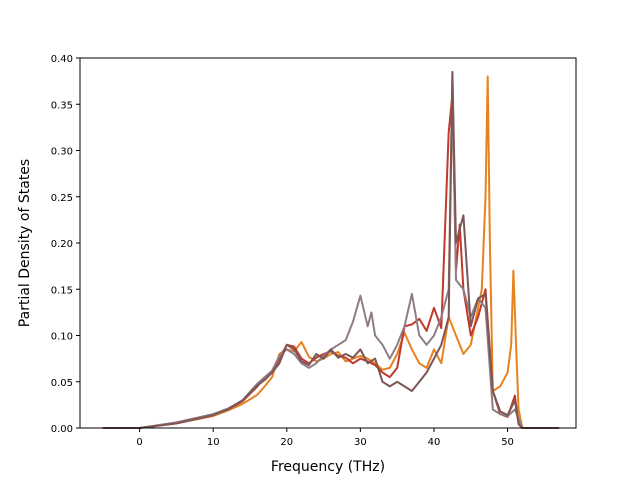  What do you see at coordinates (360, 442) in the screenshot?
I see `x-tick-label: 30` at bounding box center [360, 442].